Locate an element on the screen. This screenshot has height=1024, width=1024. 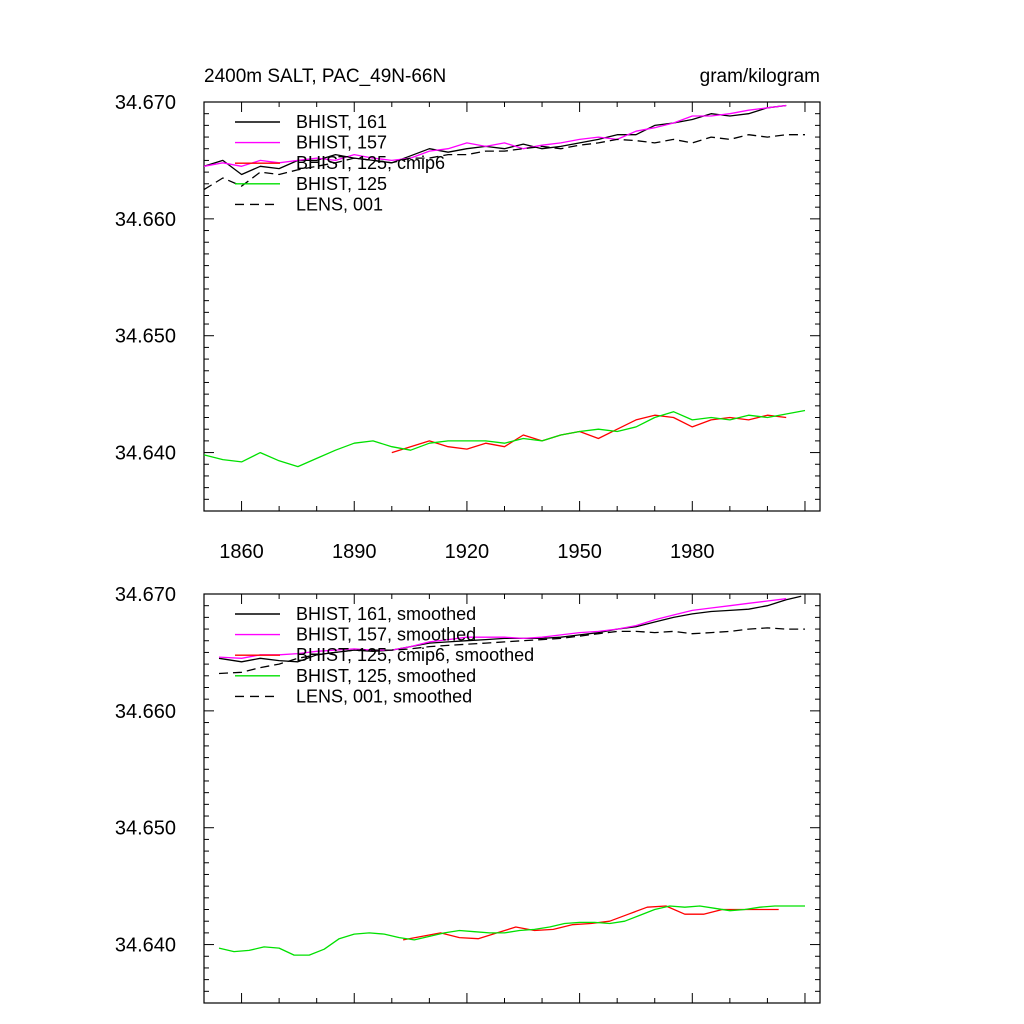
legend-label: BHIST, 161 is located at coordinates (341, 122).